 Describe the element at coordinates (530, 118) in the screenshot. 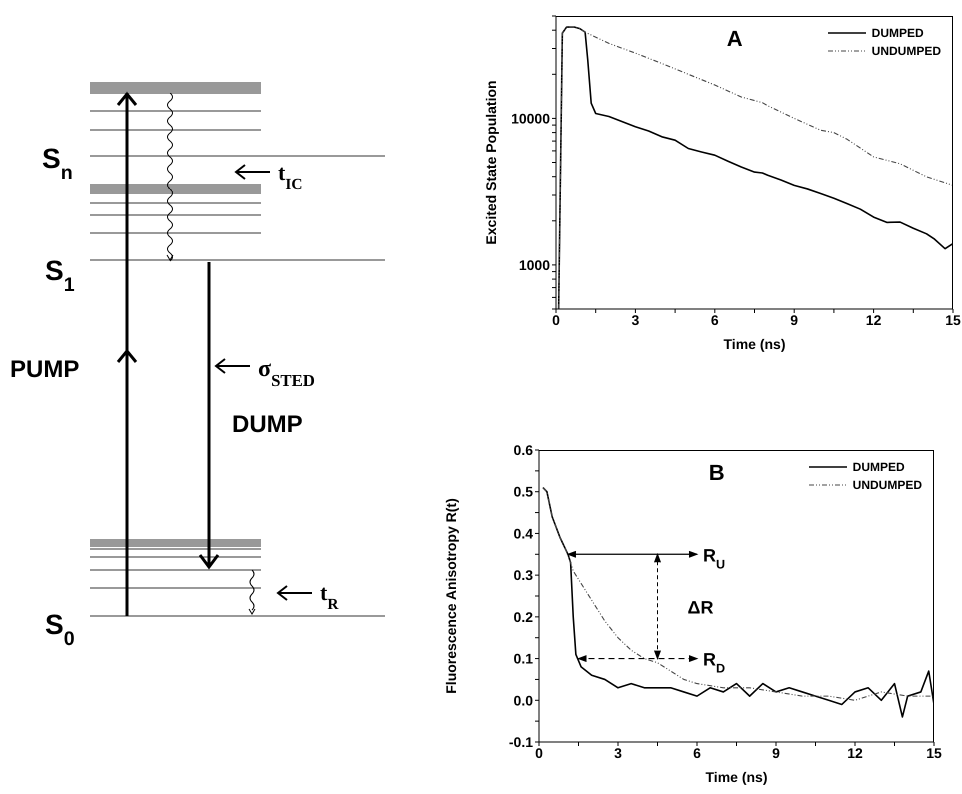

I see `y-tick-label: 10000` at that location.